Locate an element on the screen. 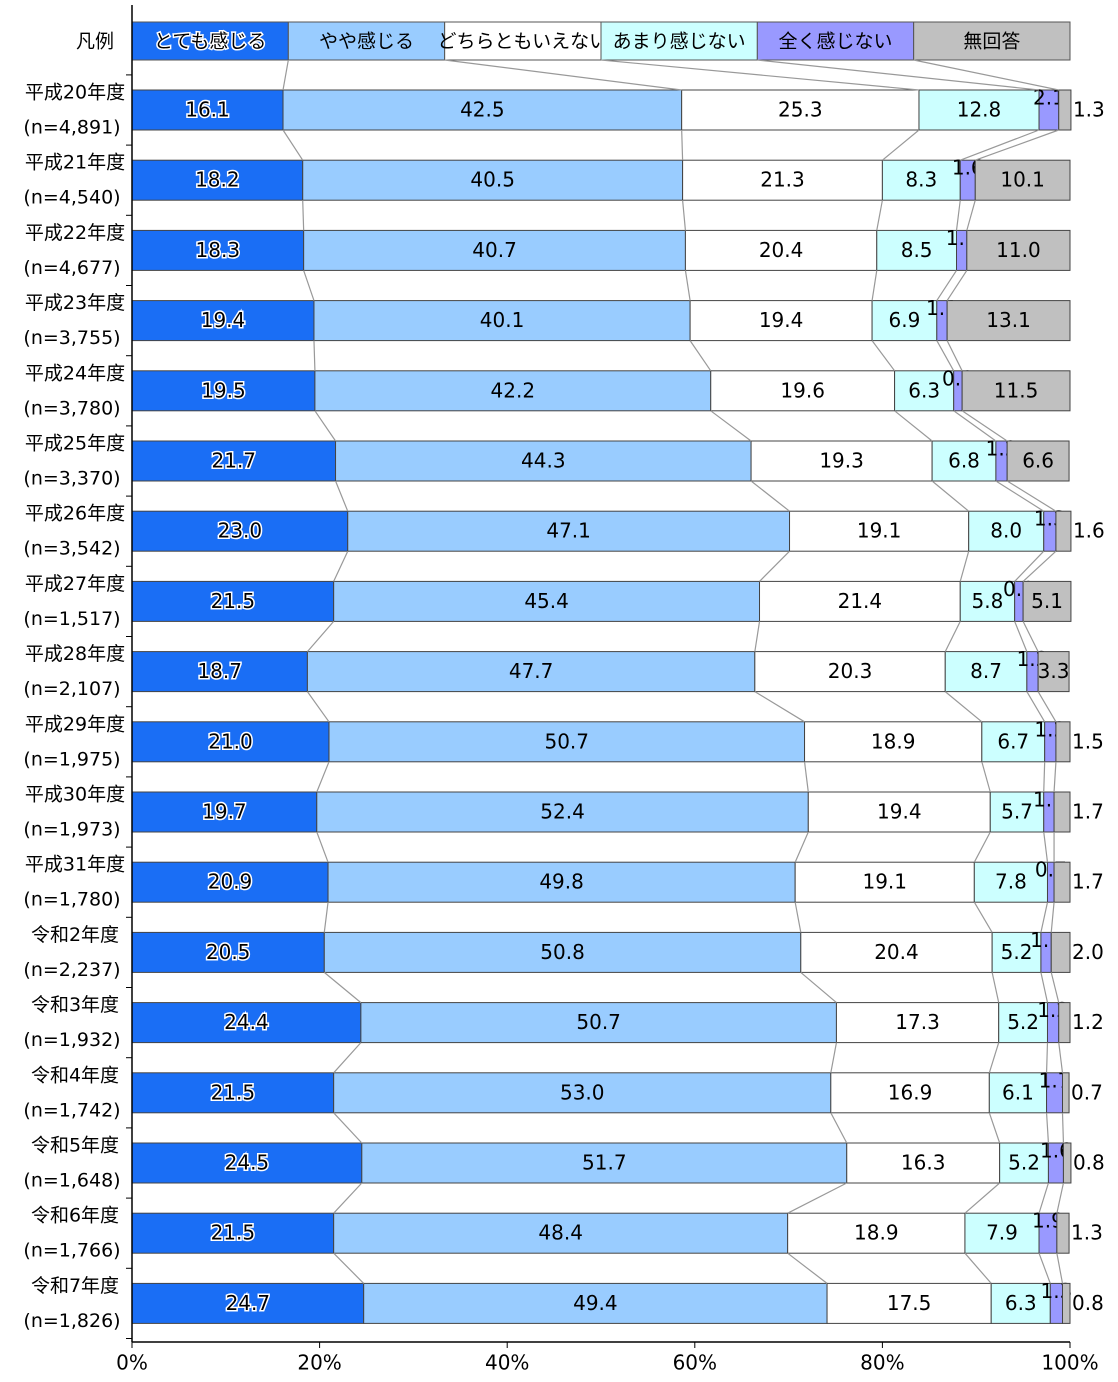  data-label: 21.0 is located at coordinates (230, 741).